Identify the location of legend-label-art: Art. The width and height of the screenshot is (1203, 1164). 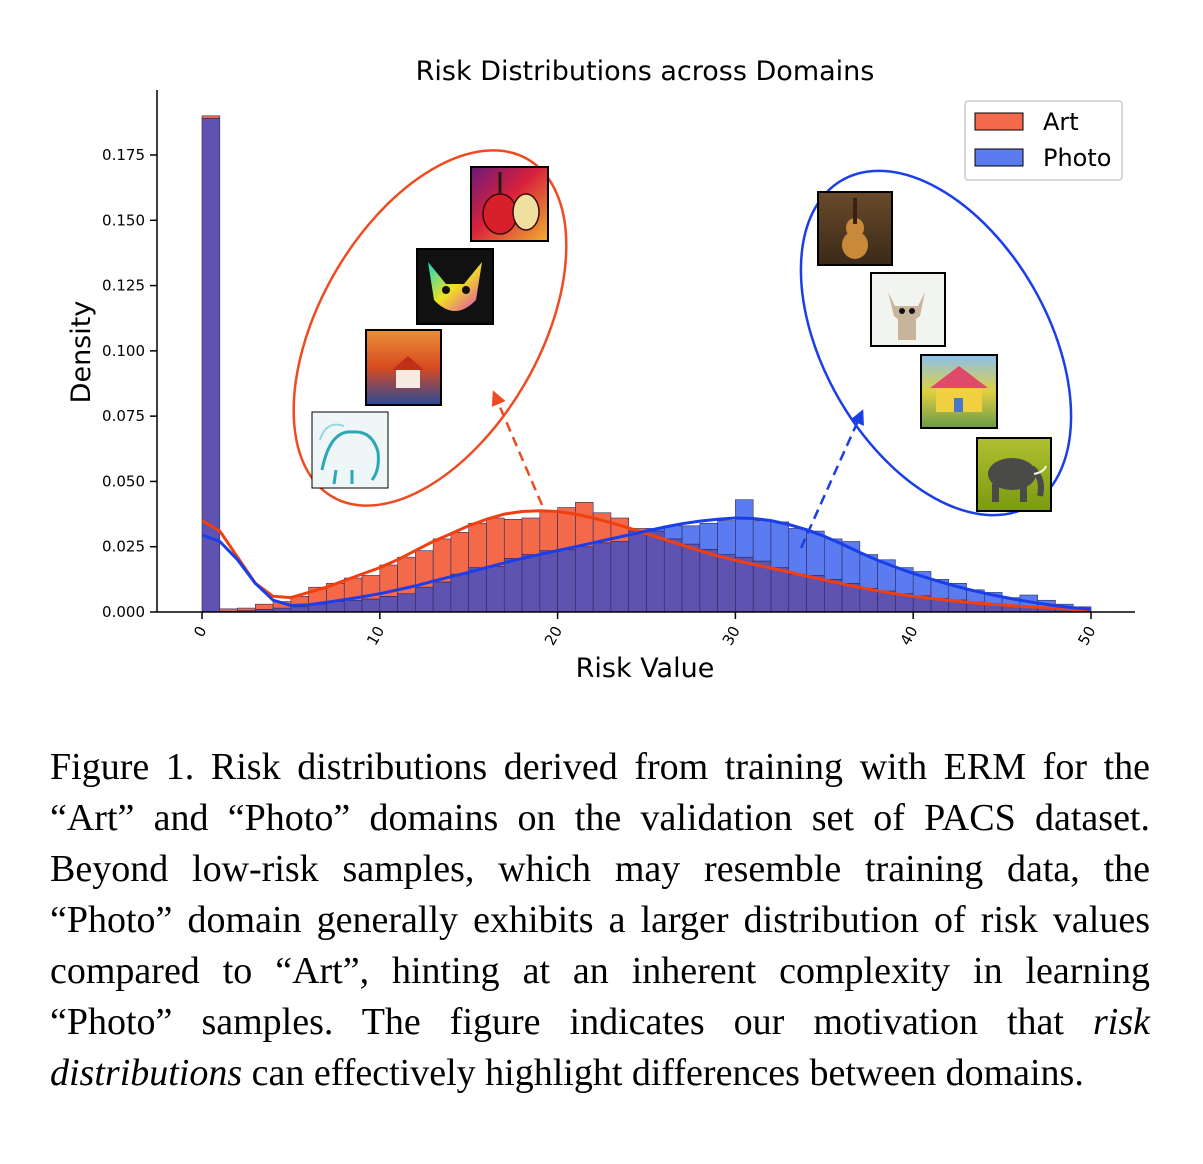
(1061, 122).